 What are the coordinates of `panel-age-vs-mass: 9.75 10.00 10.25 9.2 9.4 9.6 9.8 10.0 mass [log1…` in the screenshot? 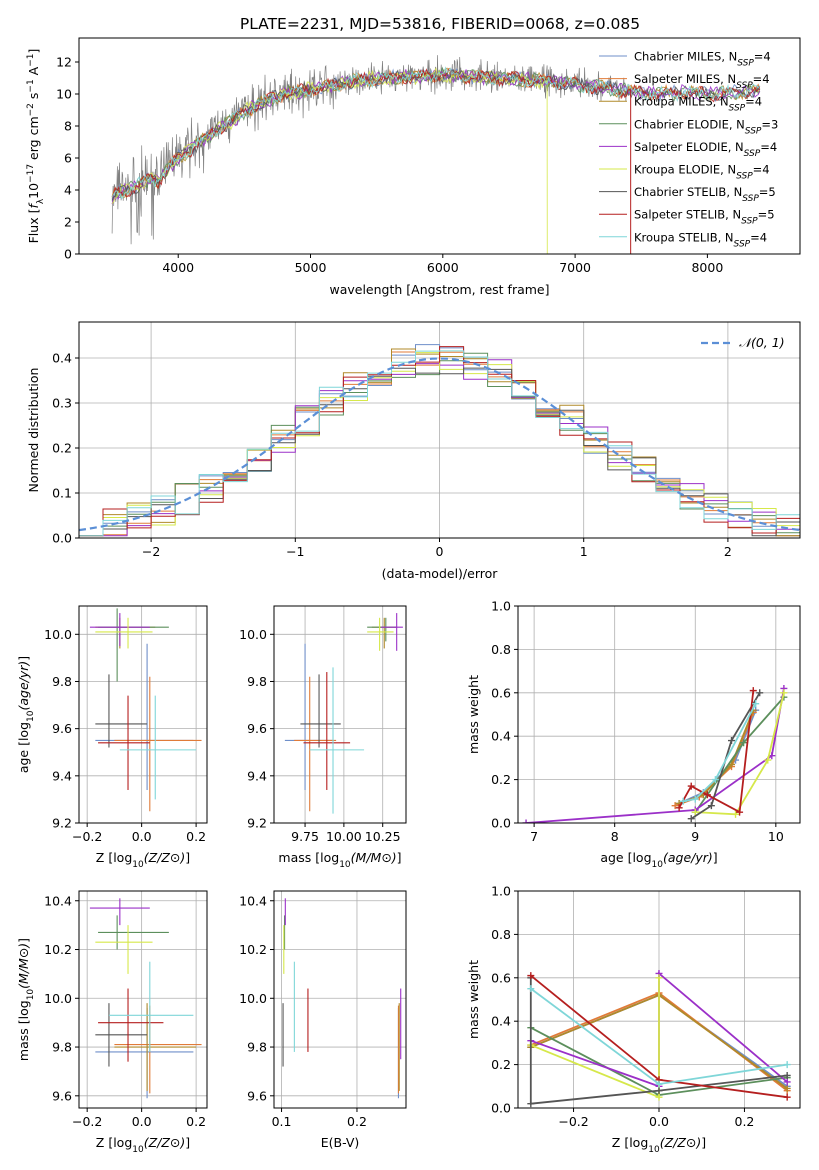 It's located at (323, 737).